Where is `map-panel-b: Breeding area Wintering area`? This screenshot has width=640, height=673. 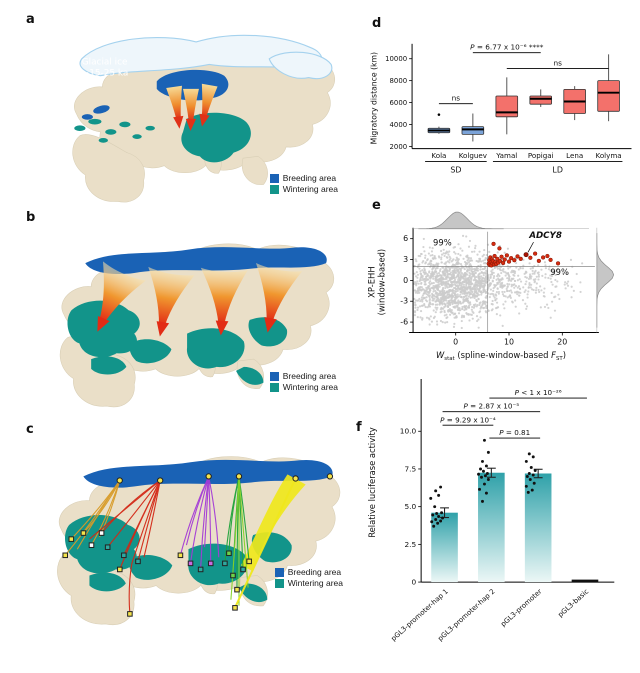 map-panel-b: Breeding area Wintering area is located at coordinates (191, 317).